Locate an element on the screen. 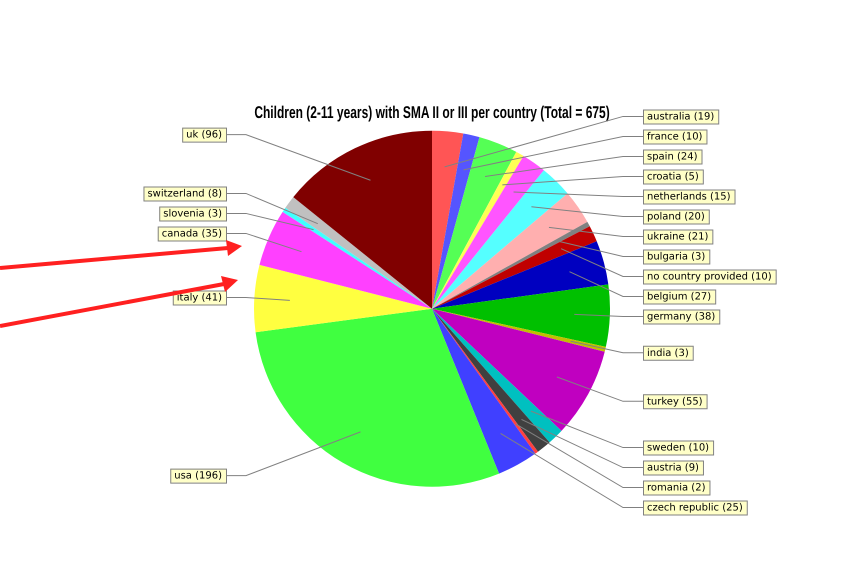  slice-label: uk (96) is located at coordinates (204, 135).